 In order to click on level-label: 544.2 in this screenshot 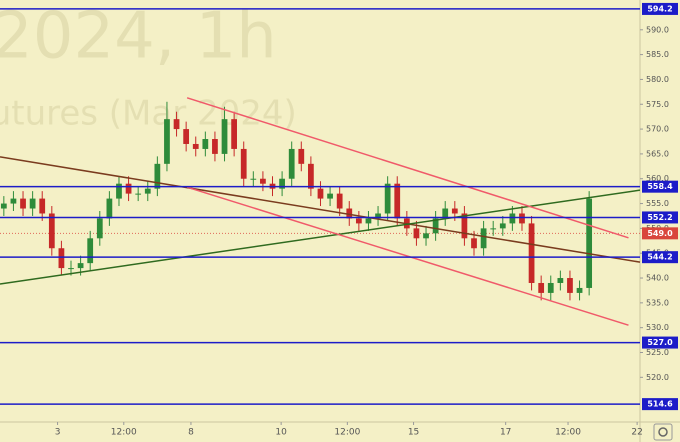, I will do `click(659, 257)`.